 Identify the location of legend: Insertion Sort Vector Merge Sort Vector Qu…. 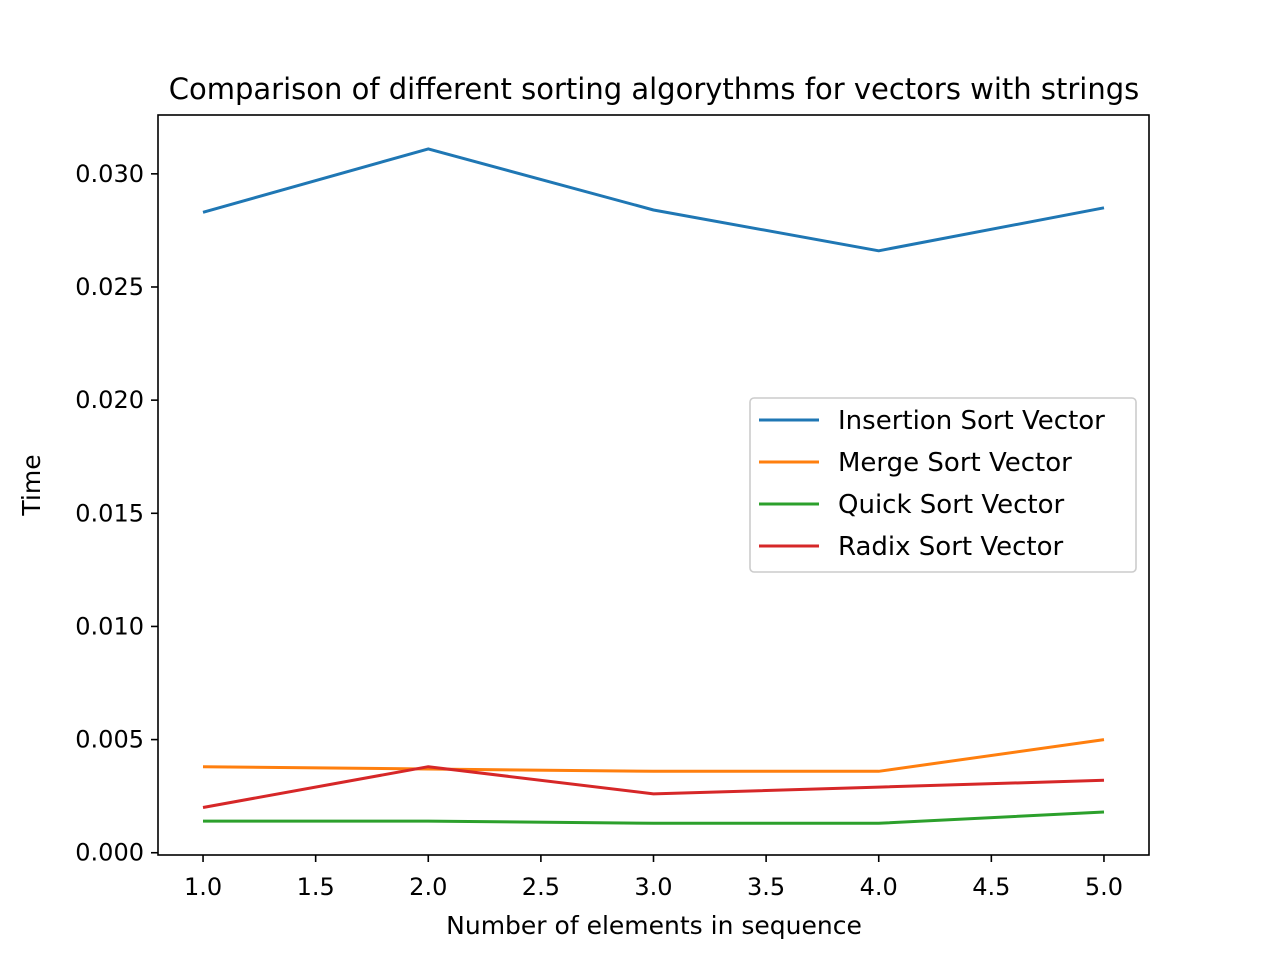
(943, 485).